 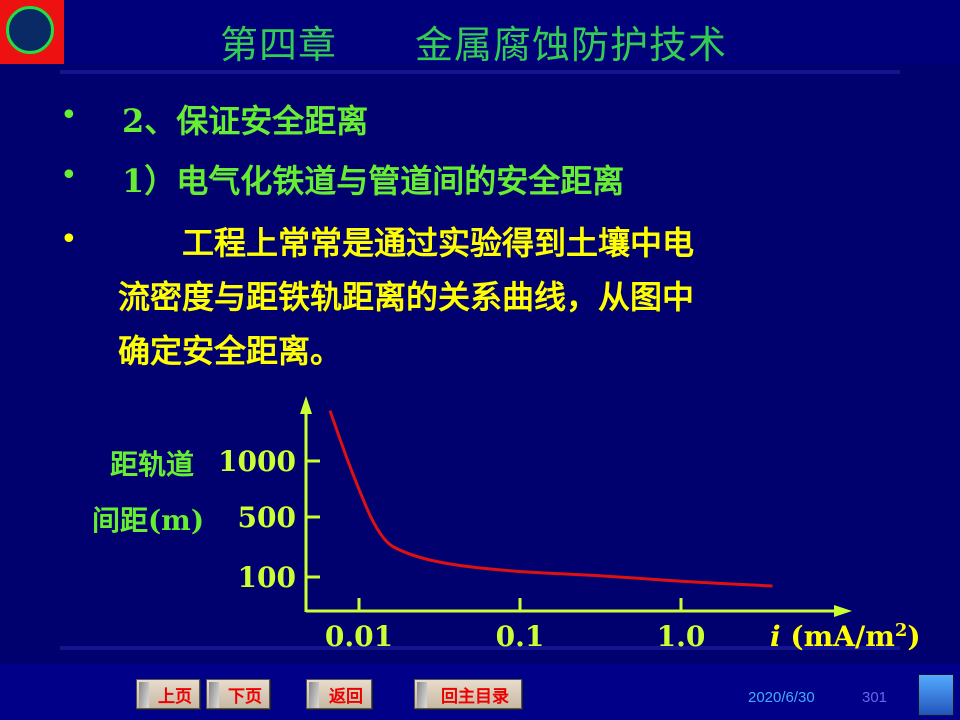 I want to click on university-logo, so click(x=32, y=32).